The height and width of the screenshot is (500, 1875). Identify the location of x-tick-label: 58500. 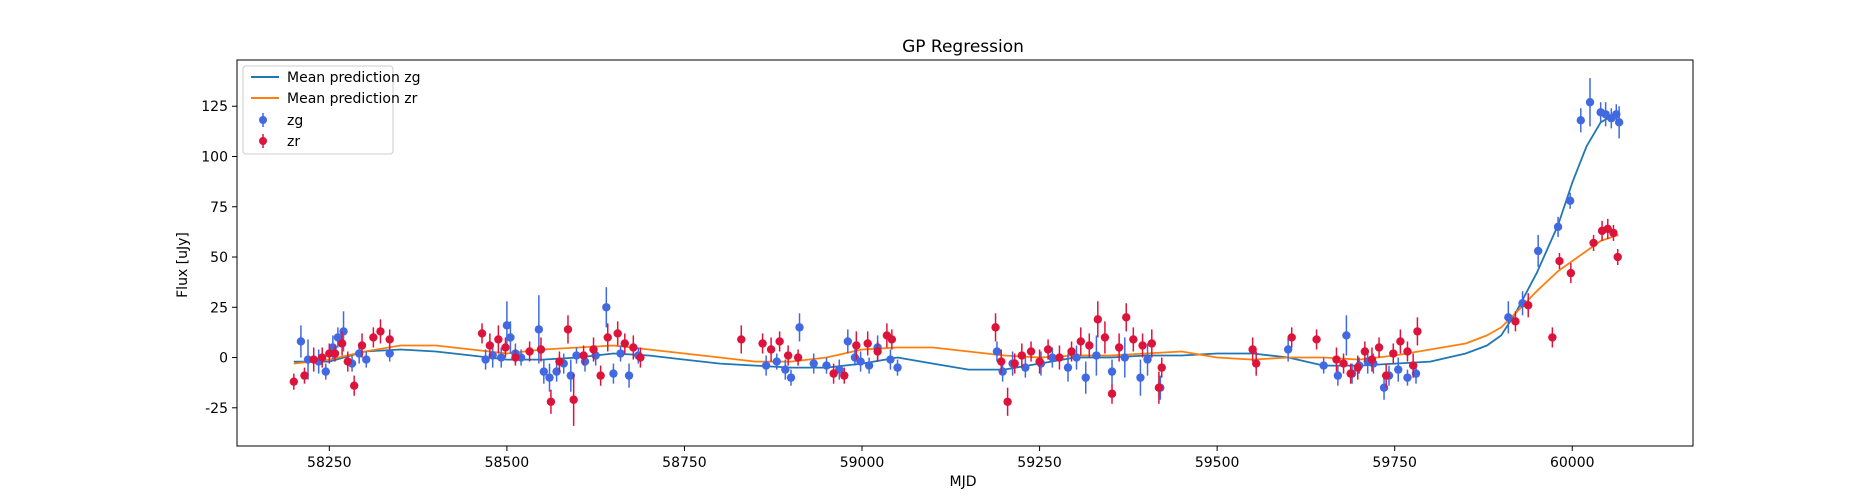
(507, 463).